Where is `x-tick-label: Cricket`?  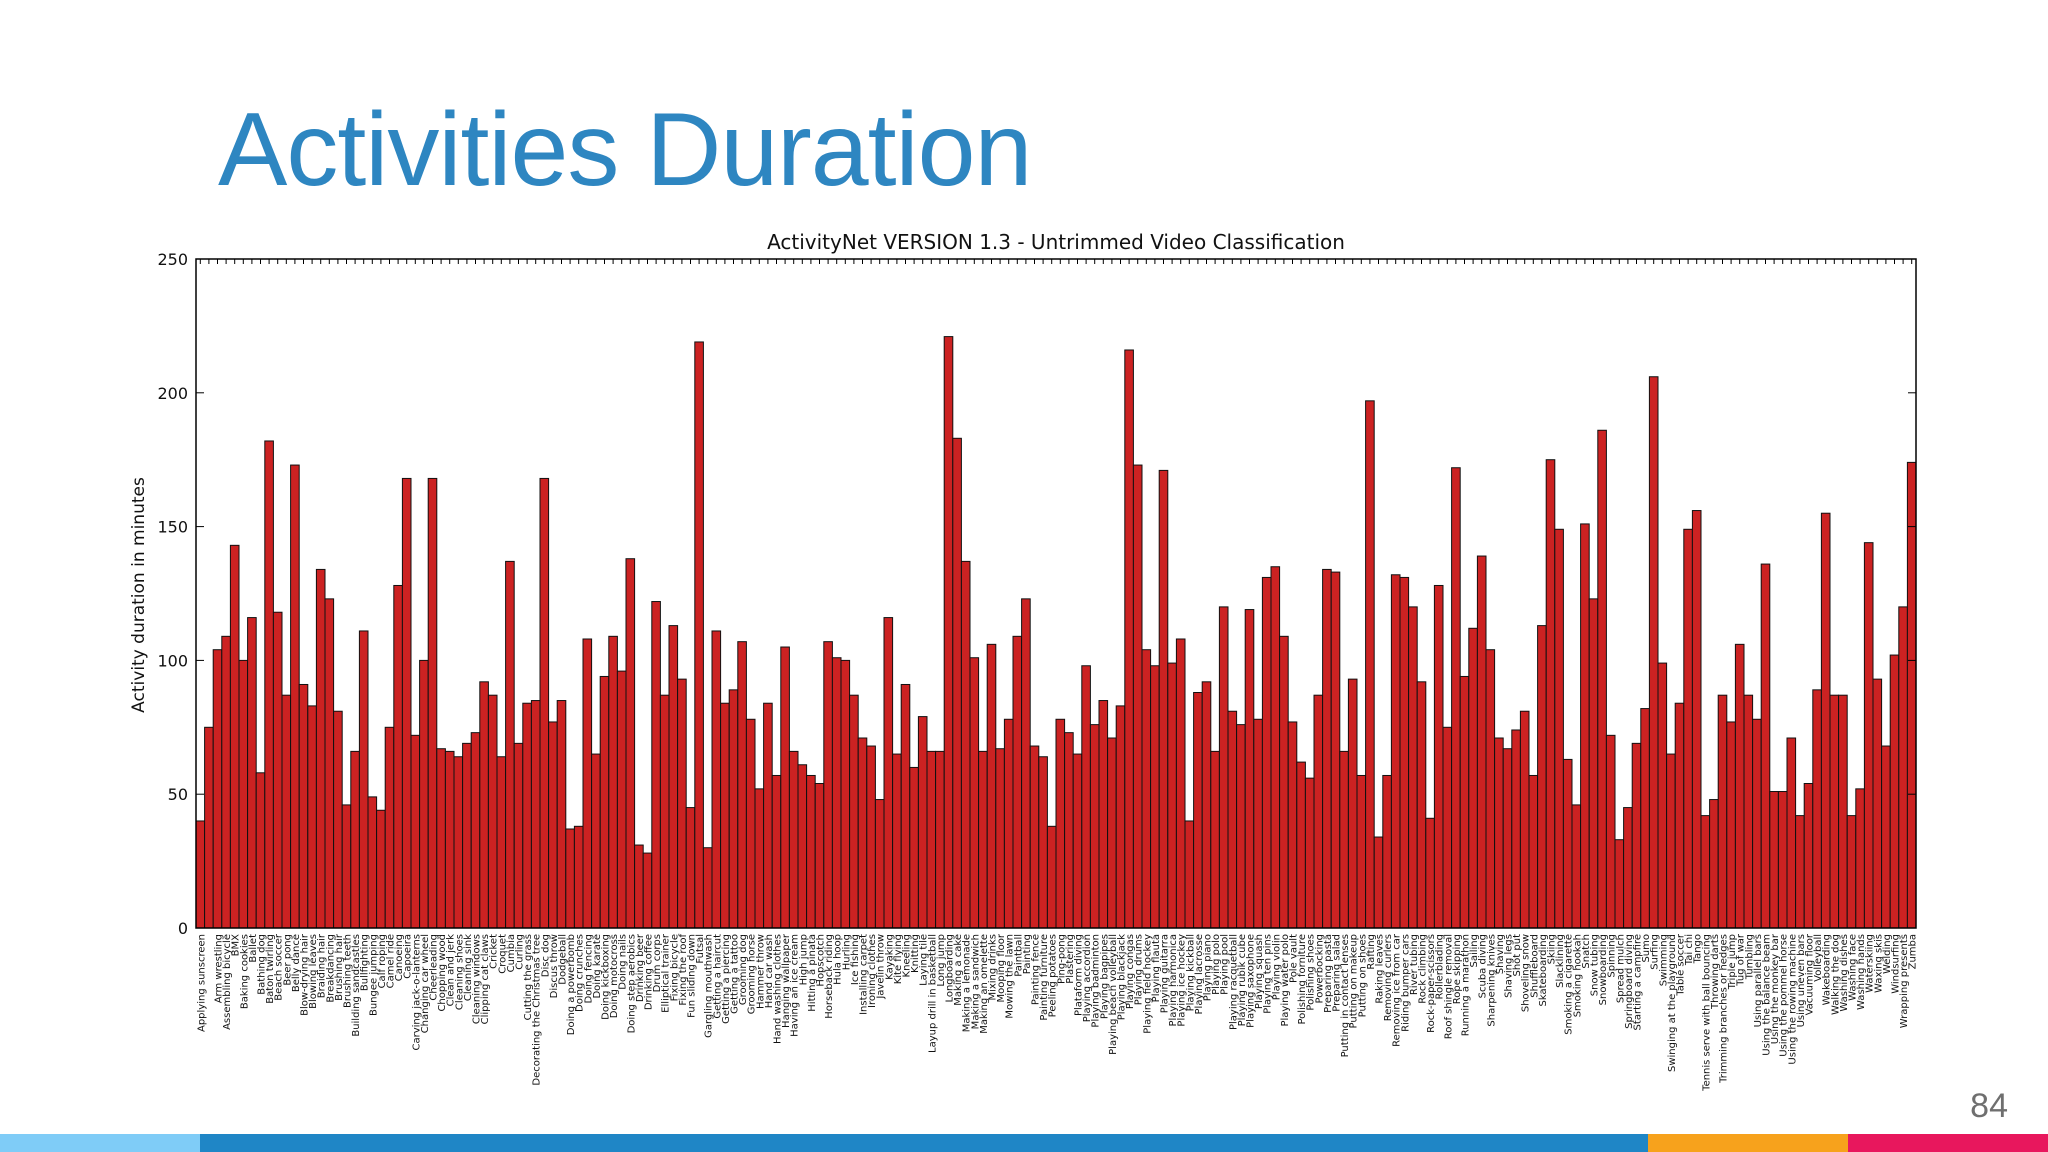 x-tick-label: Cricket is located at coordinates (494, 951).